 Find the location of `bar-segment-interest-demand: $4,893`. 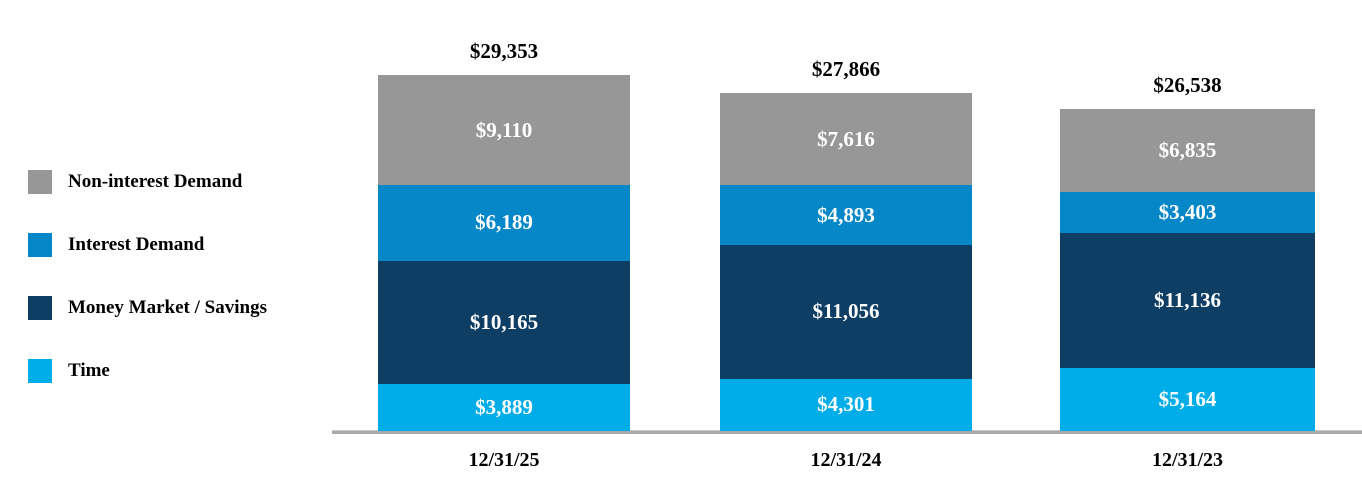

bar-segment-interest-demand: $4,893 is located at coordinates (846, 215).